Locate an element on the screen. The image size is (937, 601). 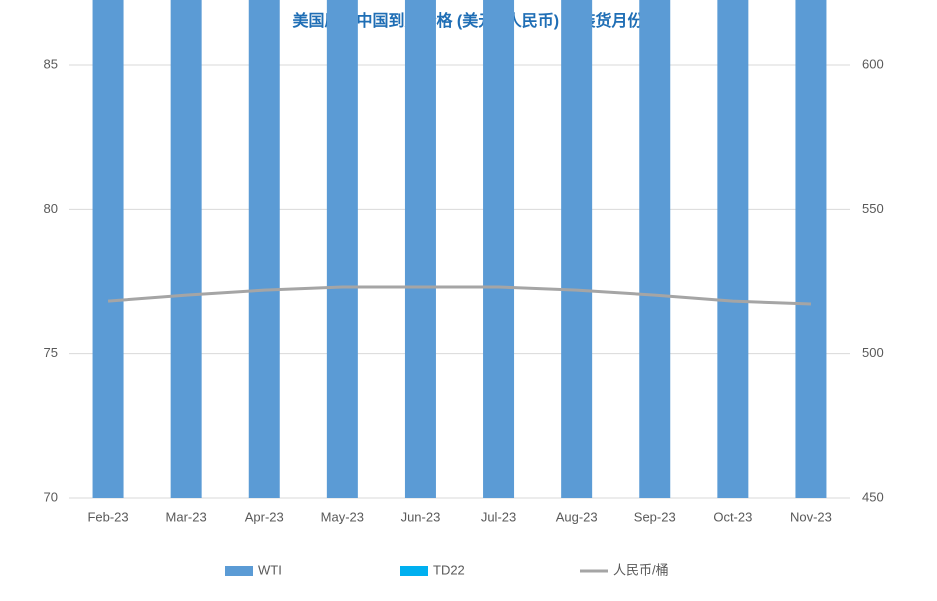
x-tick-label: Oct-23 is located at coordinates (732, 516).